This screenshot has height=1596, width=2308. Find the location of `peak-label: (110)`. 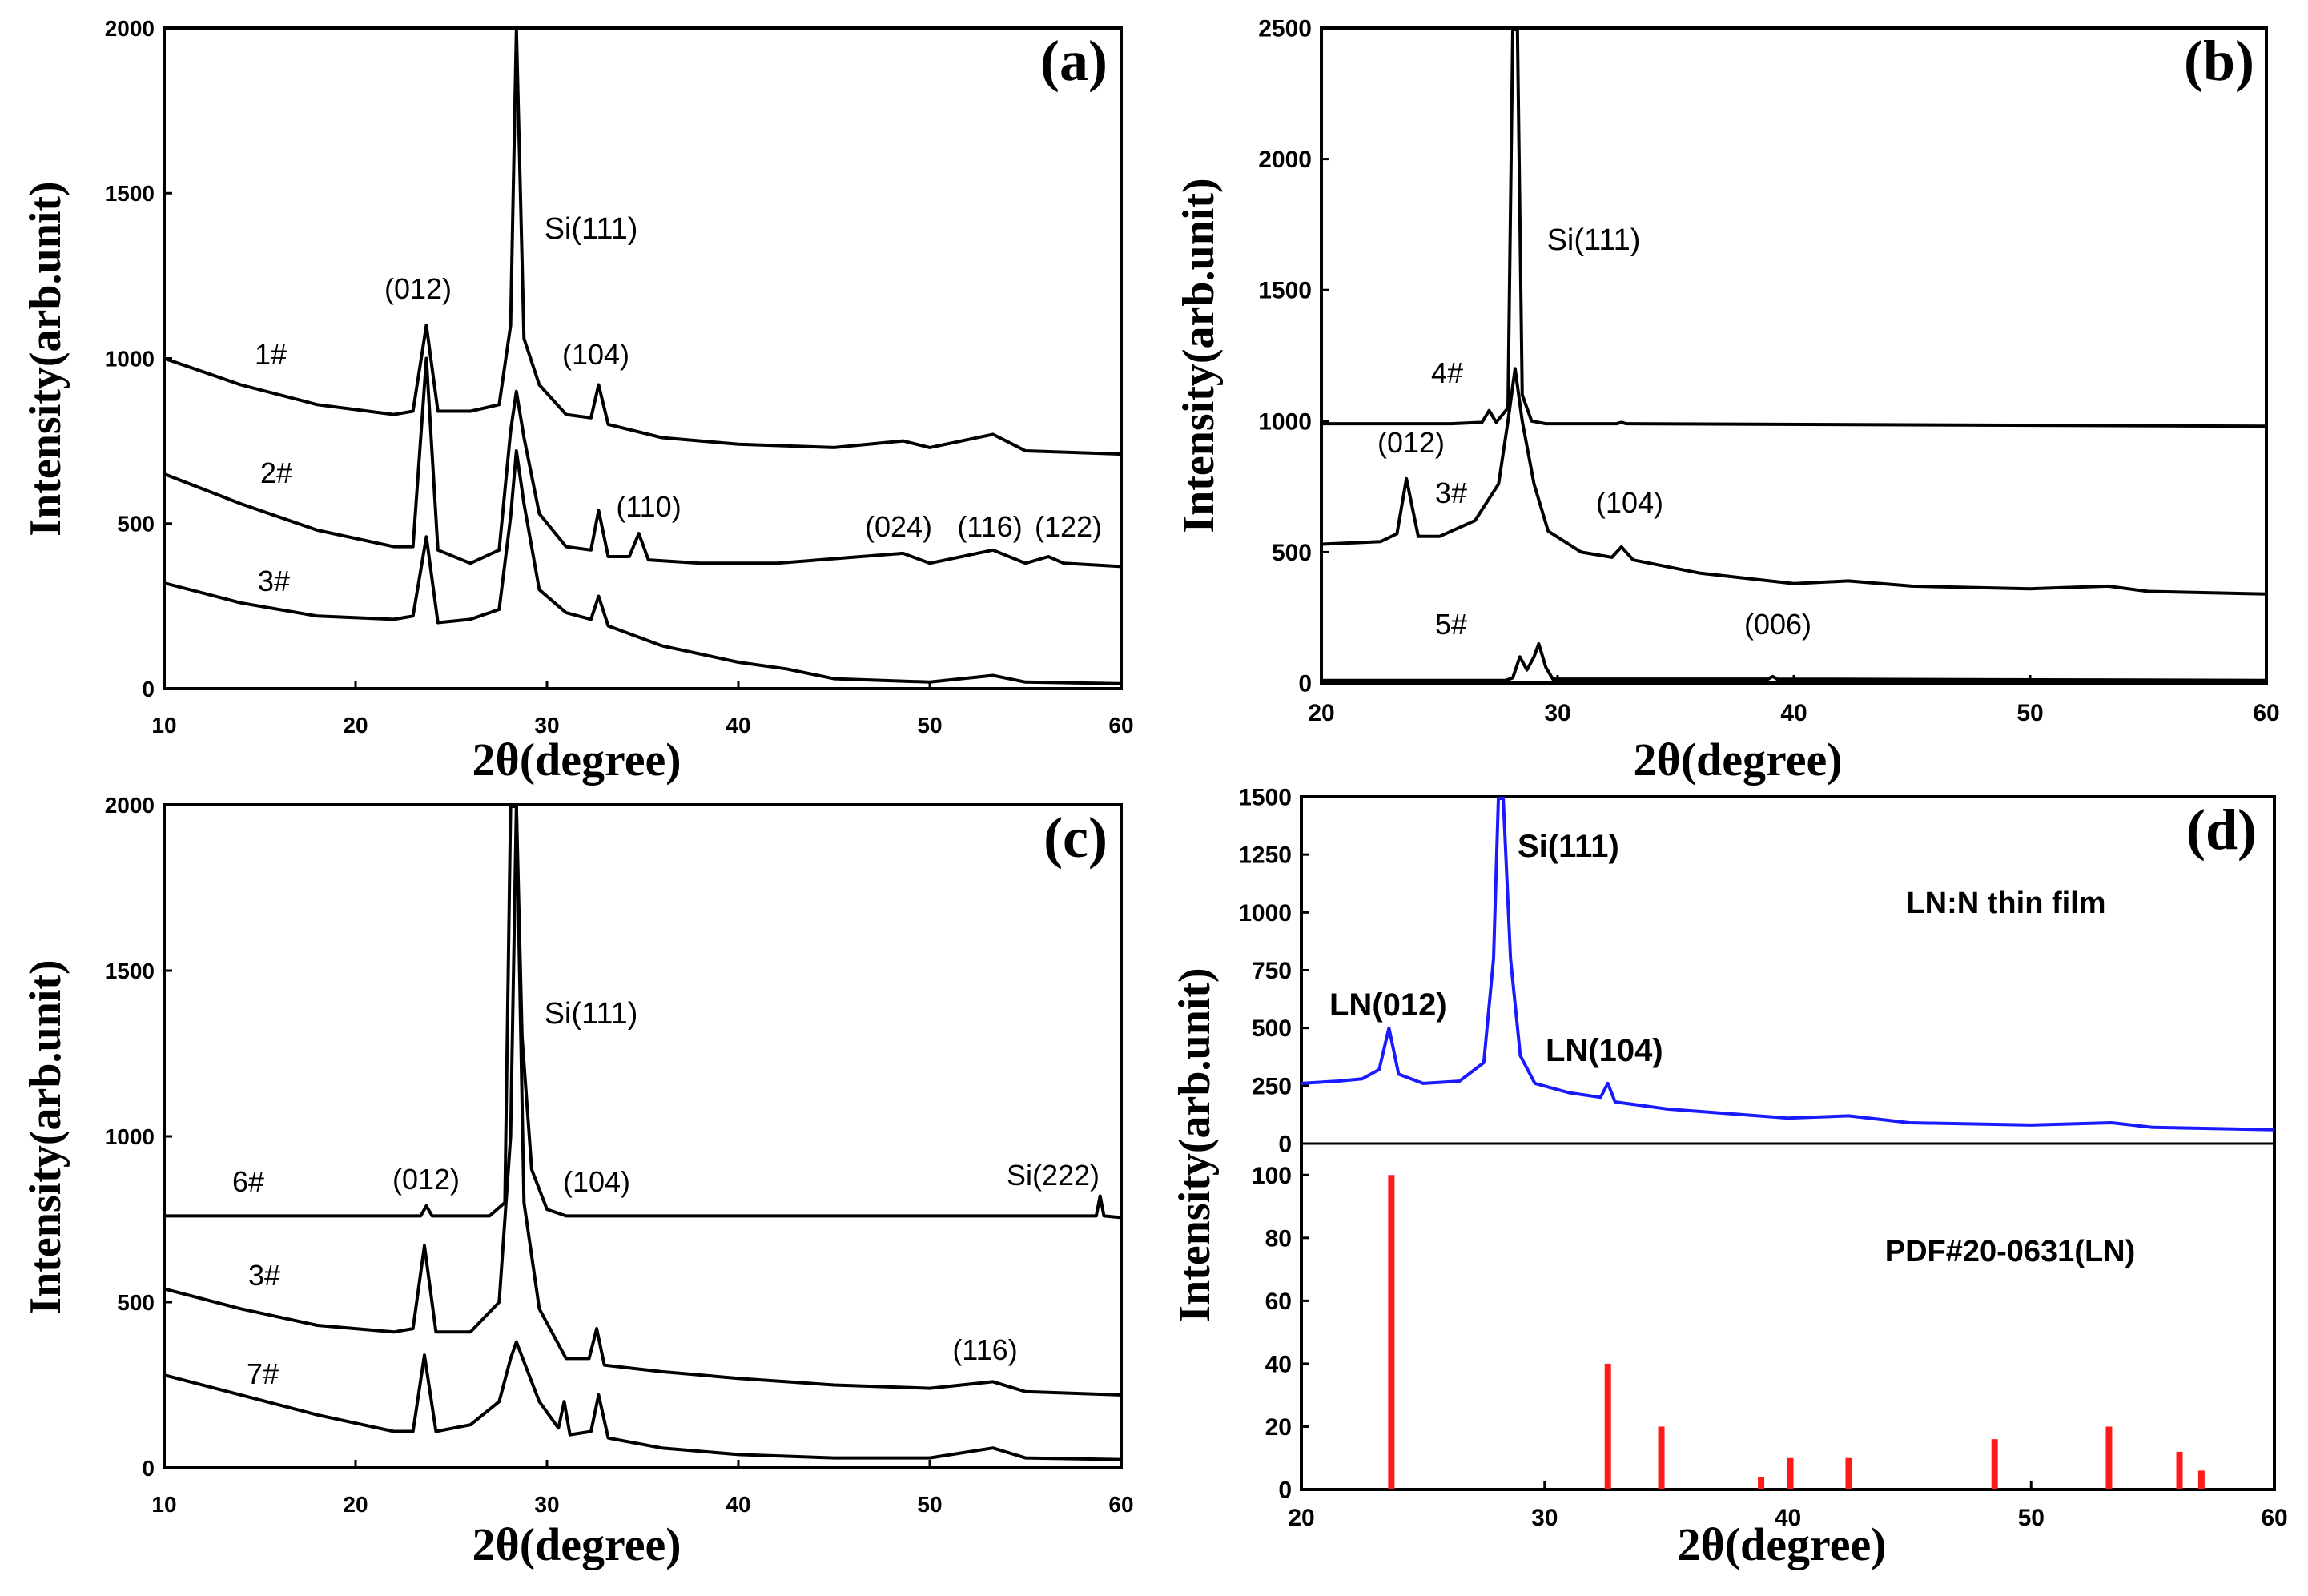

peak-label: (110) is located at coordinates (648, 506).